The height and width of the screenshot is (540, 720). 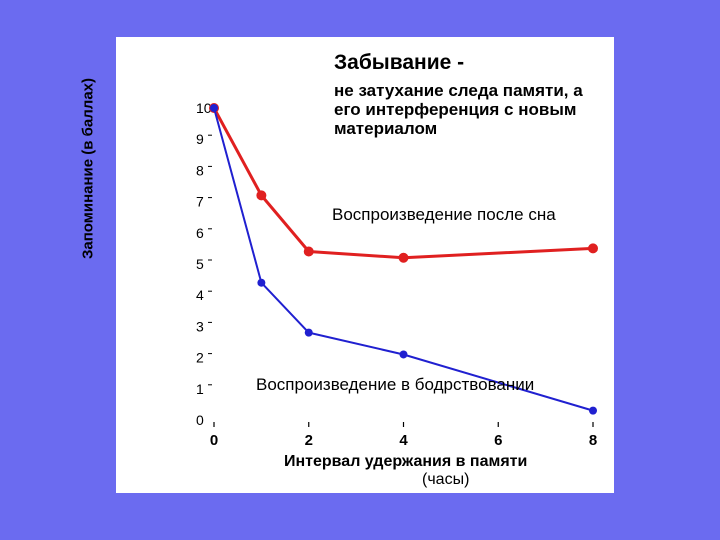 I want to click on y-tick-label: 3, so click(x=200, y=326).